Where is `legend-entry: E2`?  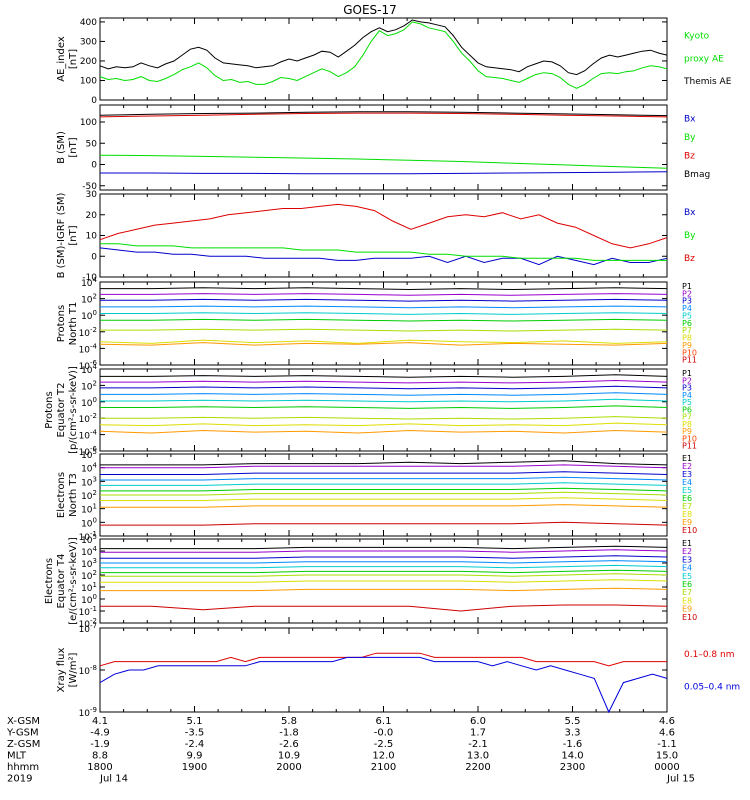 legend-entry: E2 is located at coordinates (687, 466).